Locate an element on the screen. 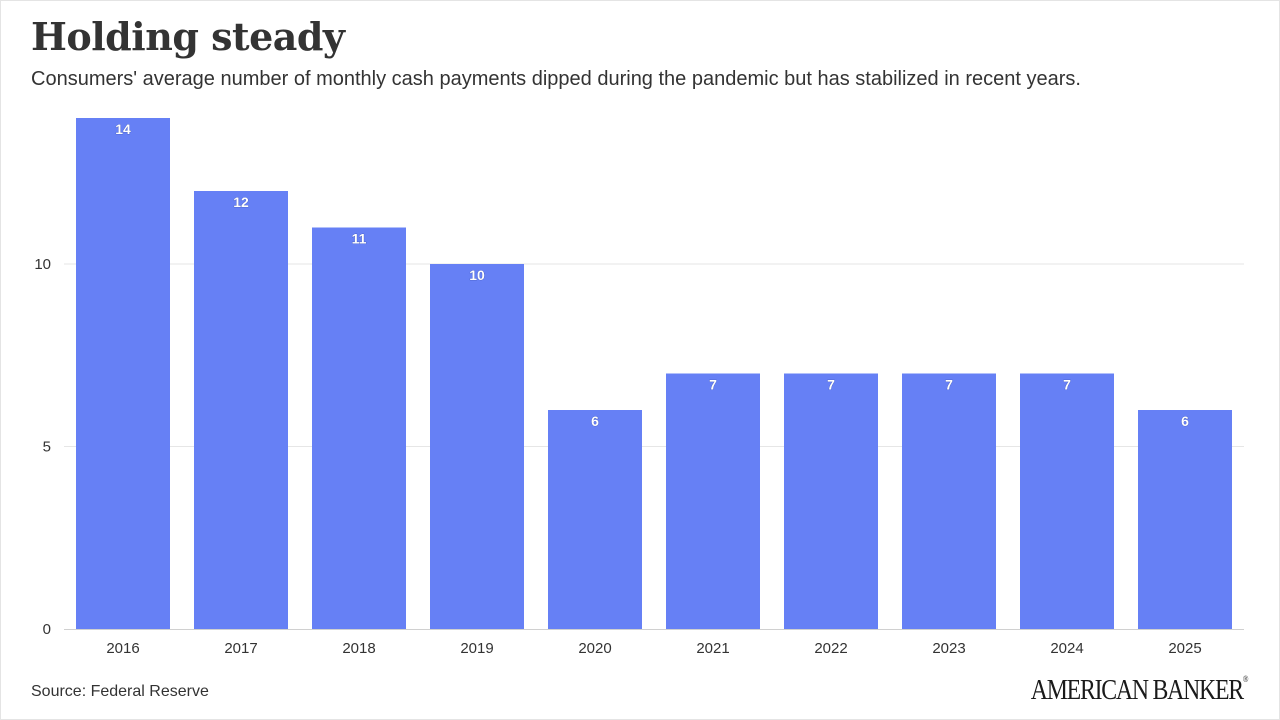 This screenshot has height=720, width=1280. x-tick-label: 2021 is located at coordinates (712, 648).